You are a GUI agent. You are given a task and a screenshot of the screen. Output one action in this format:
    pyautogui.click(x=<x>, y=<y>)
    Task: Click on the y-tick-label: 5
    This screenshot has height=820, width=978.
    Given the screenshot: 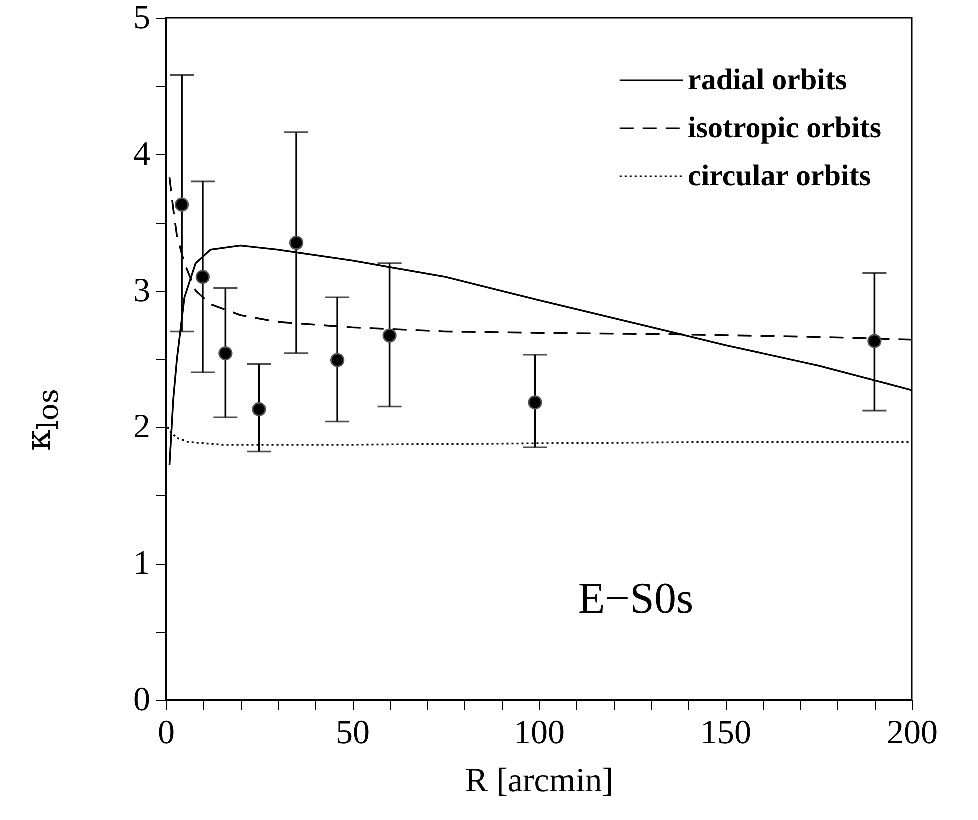 What is the action you would take?
    pyautogui.click(x=142, y=18)
    